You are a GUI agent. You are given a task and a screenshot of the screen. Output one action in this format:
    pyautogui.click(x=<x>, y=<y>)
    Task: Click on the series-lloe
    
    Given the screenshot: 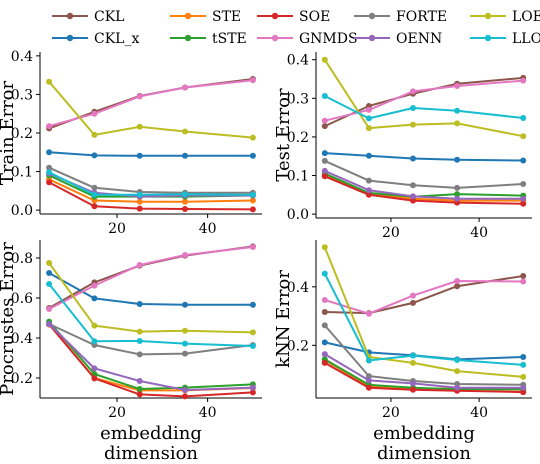 What is the action you would take?
    pyautogui.click(x=424, y=319)
    